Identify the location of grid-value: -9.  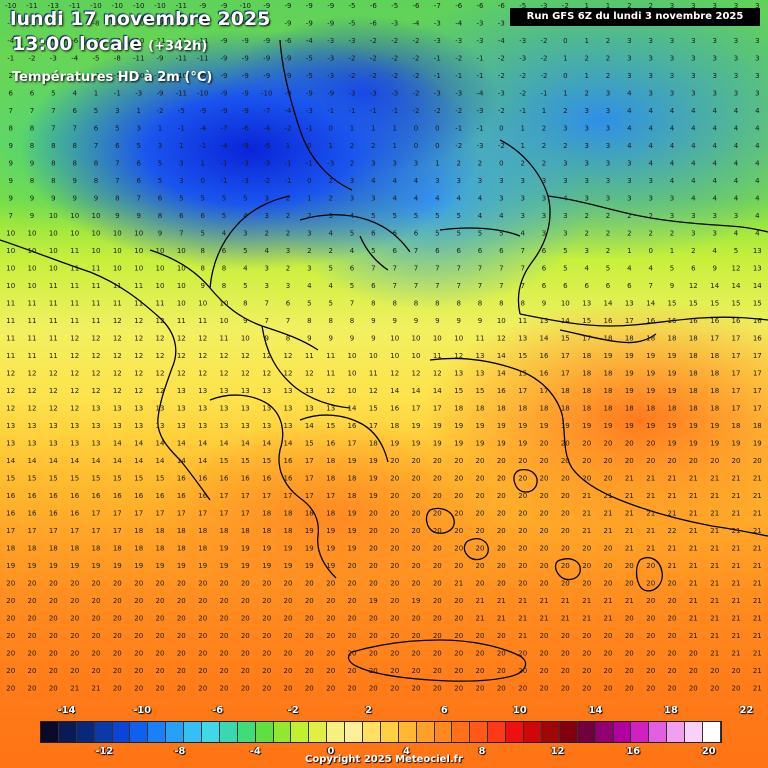
(160, 24).